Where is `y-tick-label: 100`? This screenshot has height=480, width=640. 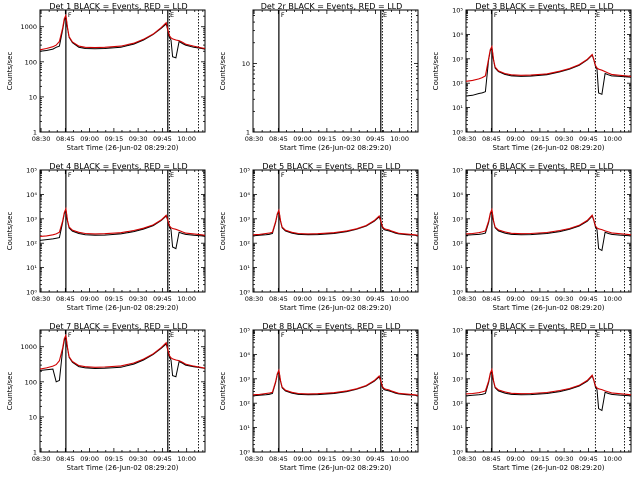 y-tick-label: 100 is located at coordinates (31, 382).